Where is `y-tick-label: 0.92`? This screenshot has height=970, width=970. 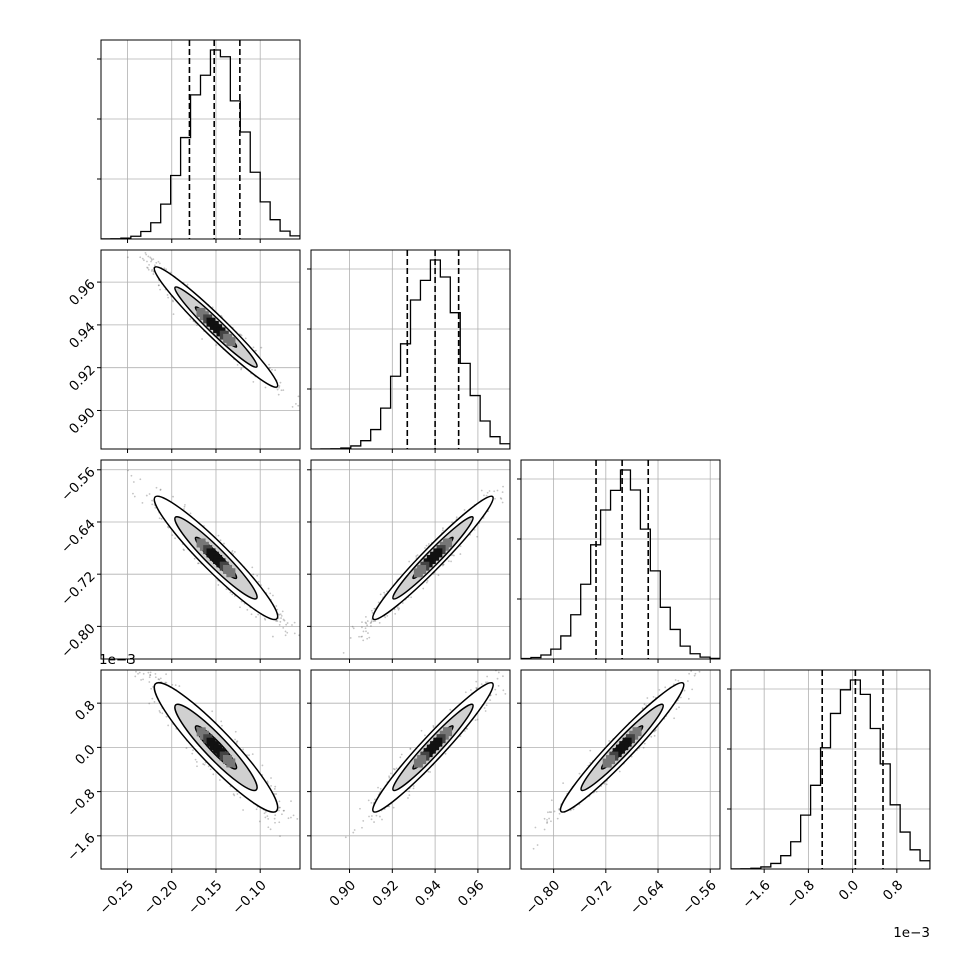
y-tick-label: 0.92 is located at coordinates (82, 378).